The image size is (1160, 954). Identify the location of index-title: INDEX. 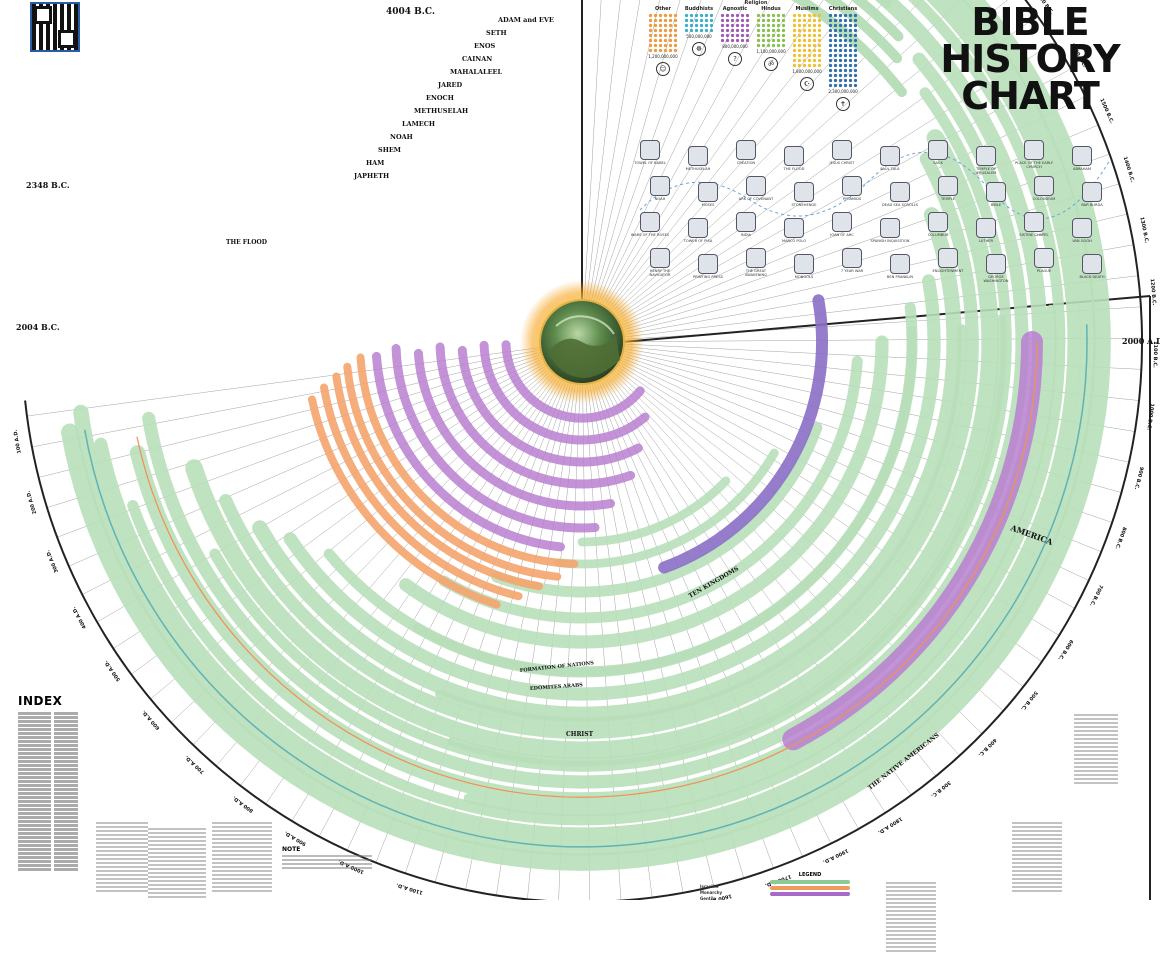
(40, 701).